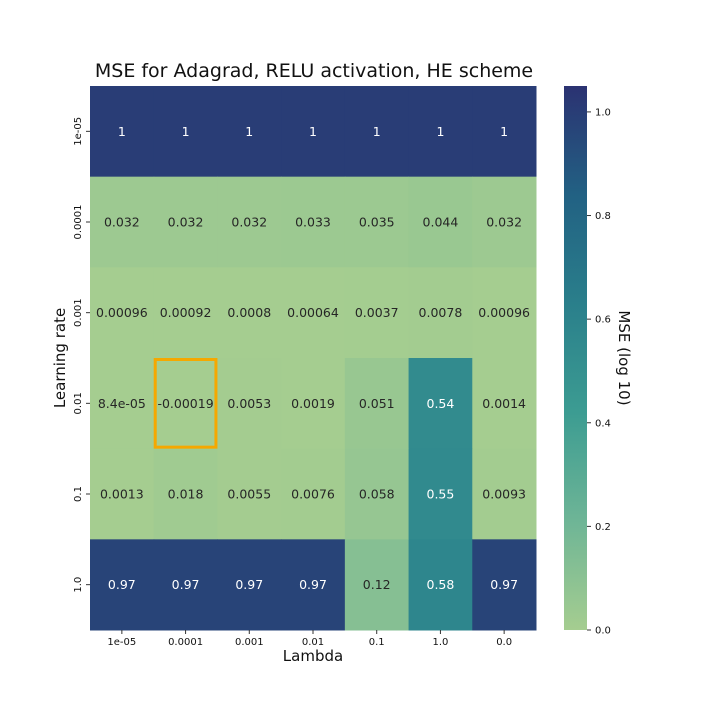  Describe the element at coordinates (186, 312) in the screenshot. I see `cell-annotation: 0.00092` at that location.